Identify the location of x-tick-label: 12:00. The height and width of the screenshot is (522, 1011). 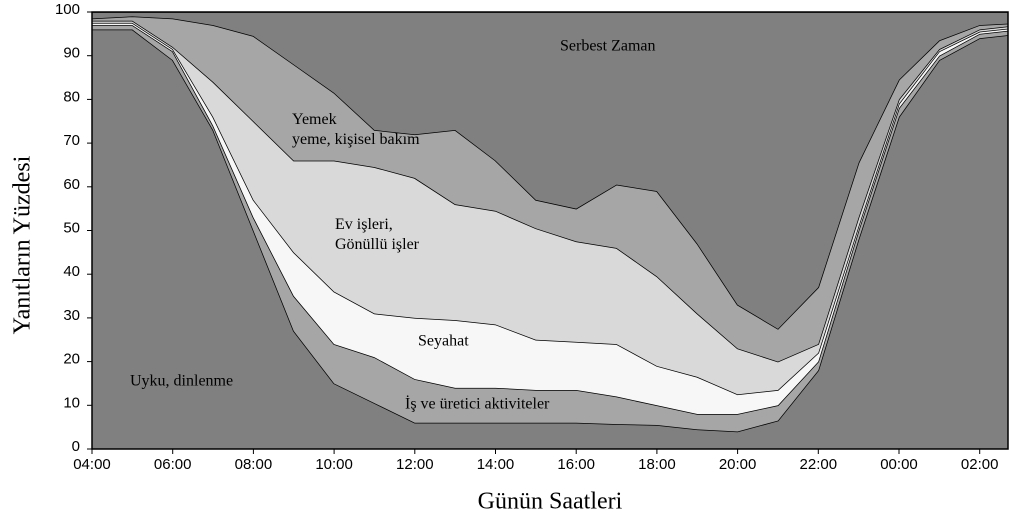
(415, 464).